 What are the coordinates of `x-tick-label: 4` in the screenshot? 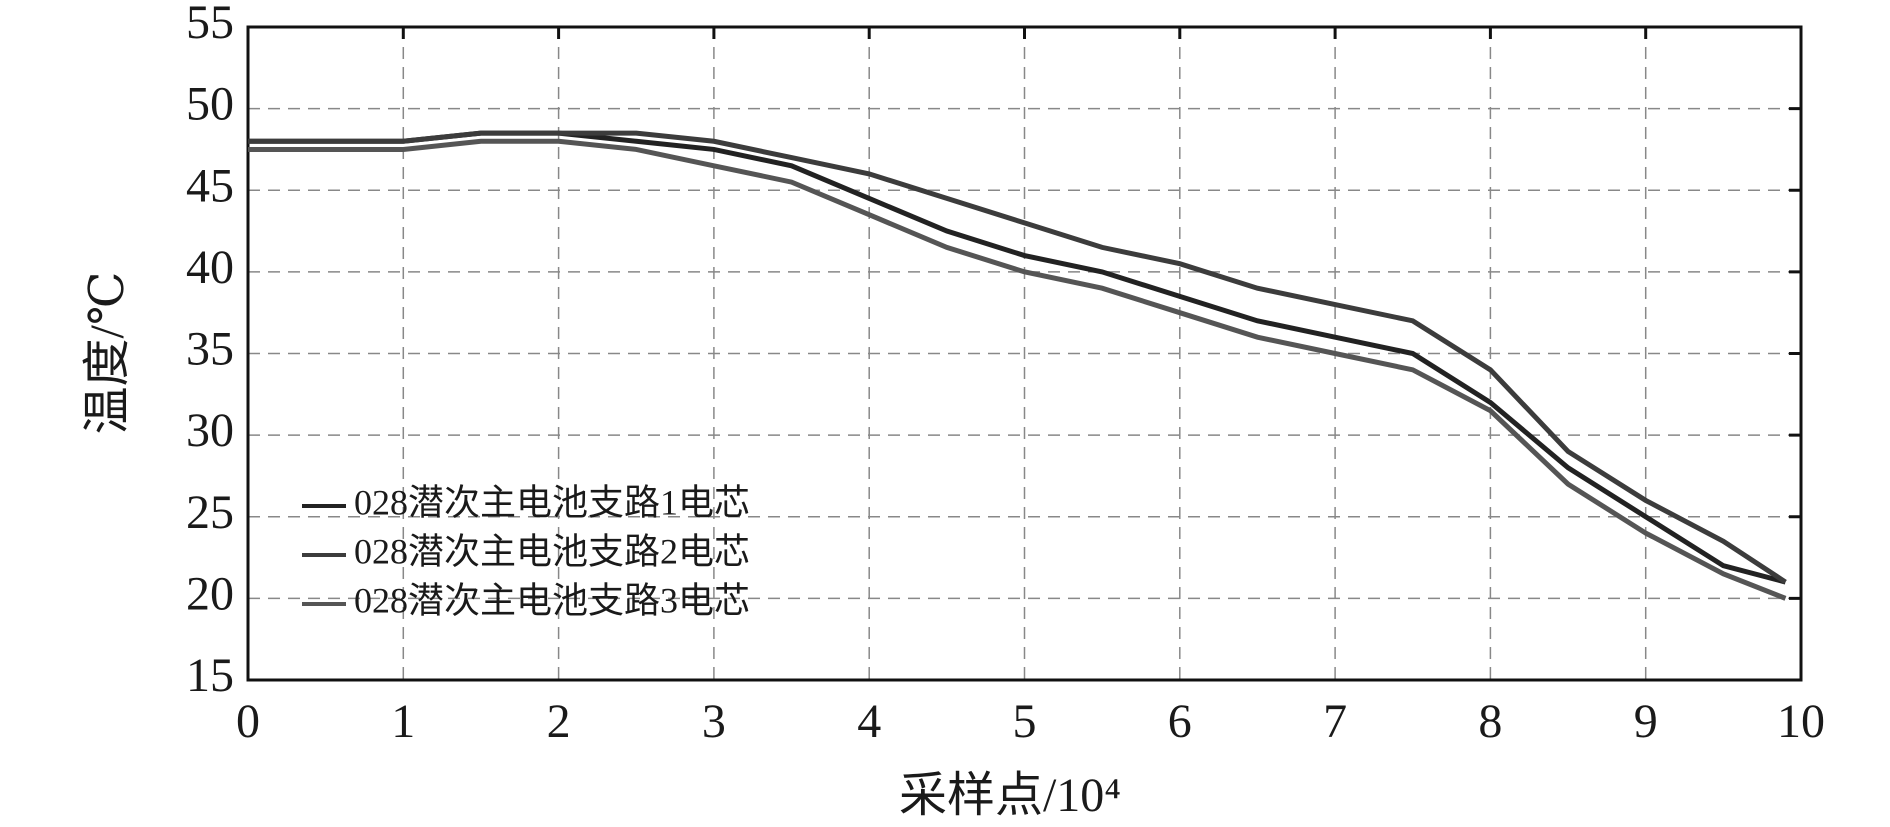 It's located at (869, 721).